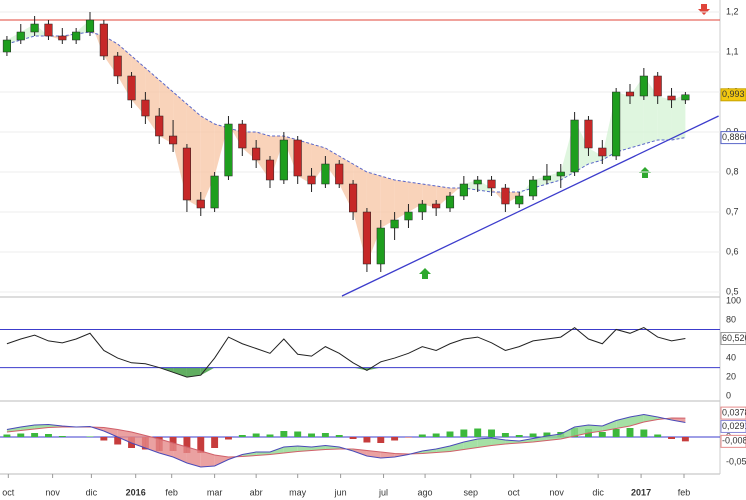 The width and height of the screenshot is (746, 500). Describe the element at coordinates (732, 211) in the screenshot. I see `y-tick-label: 0,7` at that location.